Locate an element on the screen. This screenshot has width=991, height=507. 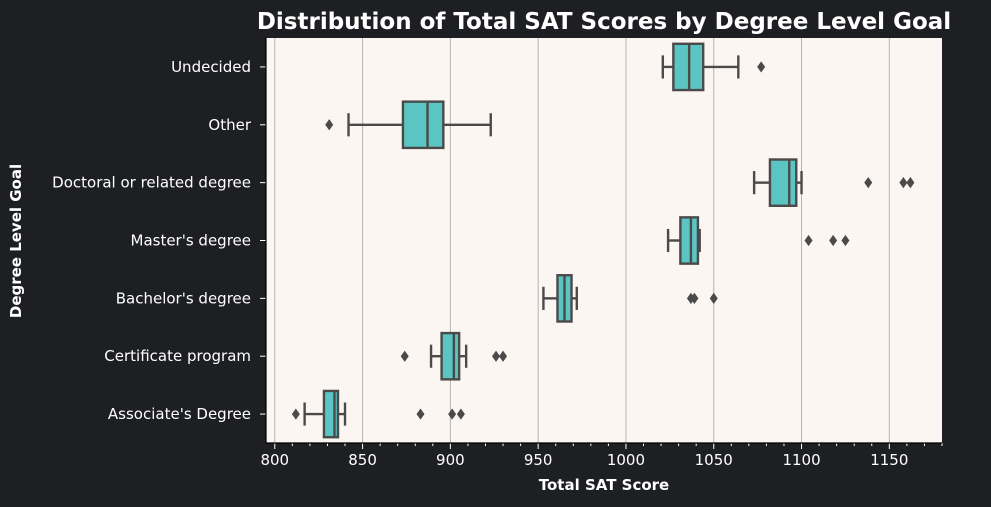
x-tick-label: 1050 is located at coordinates (714, 460).